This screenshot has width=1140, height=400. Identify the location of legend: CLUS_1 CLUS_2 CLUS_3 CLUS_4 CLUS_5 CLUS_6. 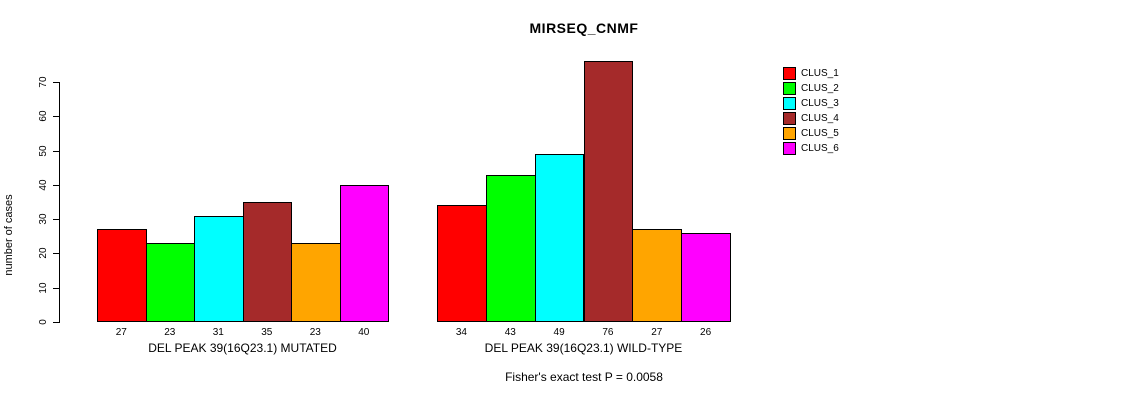
(811, 111).